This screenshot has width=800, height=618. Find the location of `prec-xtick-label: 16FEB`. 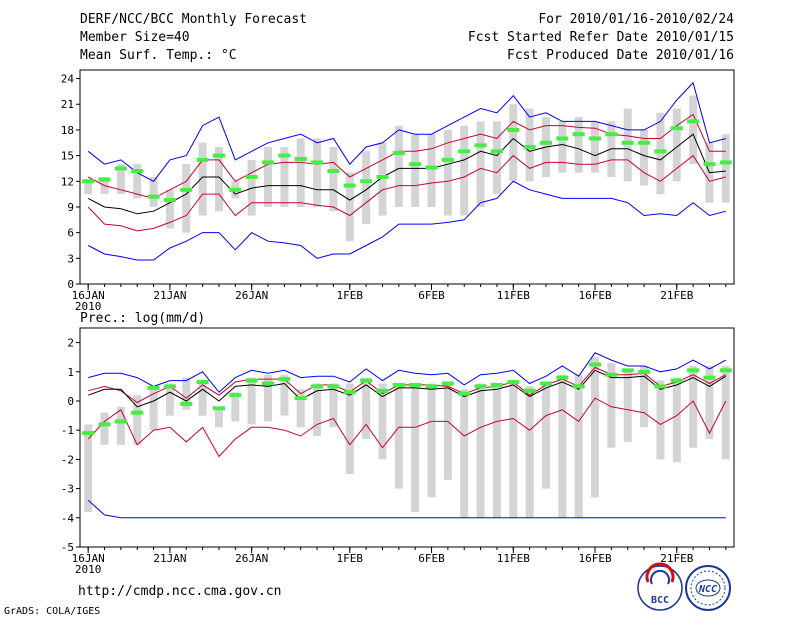

prec-xtick-label: 16FEB is located at coordinates (594, 558).